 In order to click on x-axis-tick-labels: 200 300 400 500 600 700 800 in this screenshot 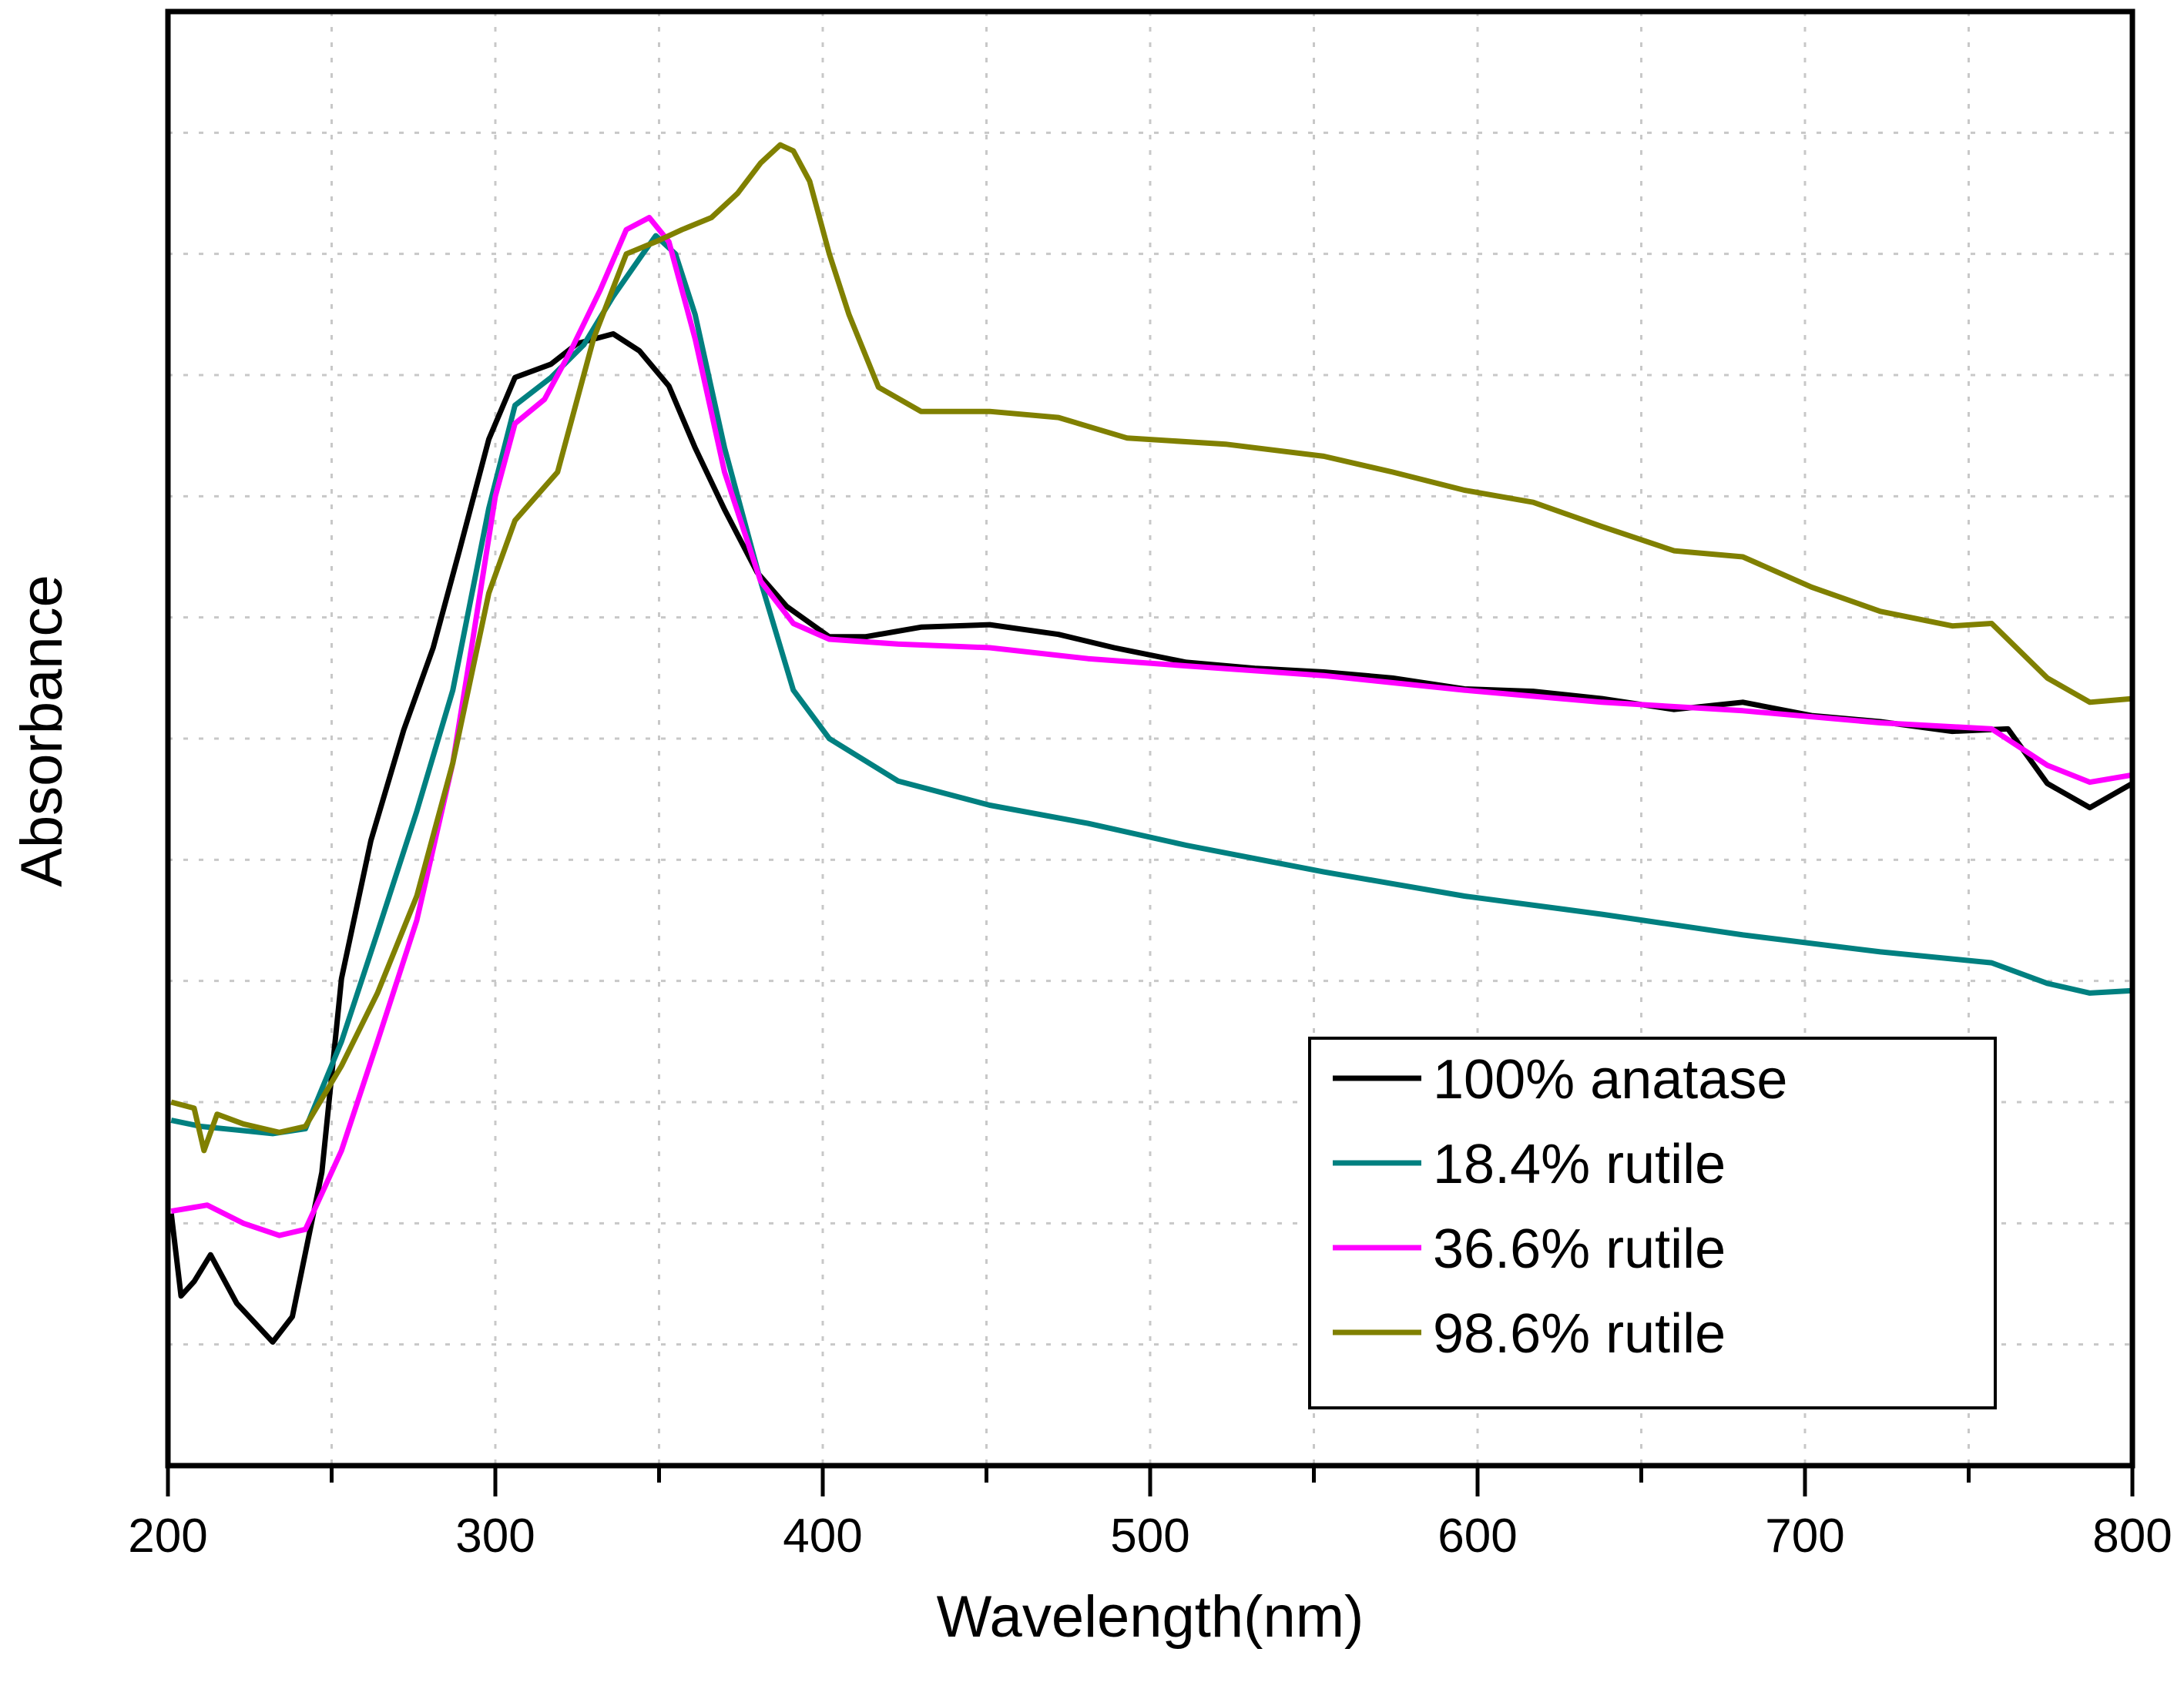, I will do `click(1150, 1536)`.